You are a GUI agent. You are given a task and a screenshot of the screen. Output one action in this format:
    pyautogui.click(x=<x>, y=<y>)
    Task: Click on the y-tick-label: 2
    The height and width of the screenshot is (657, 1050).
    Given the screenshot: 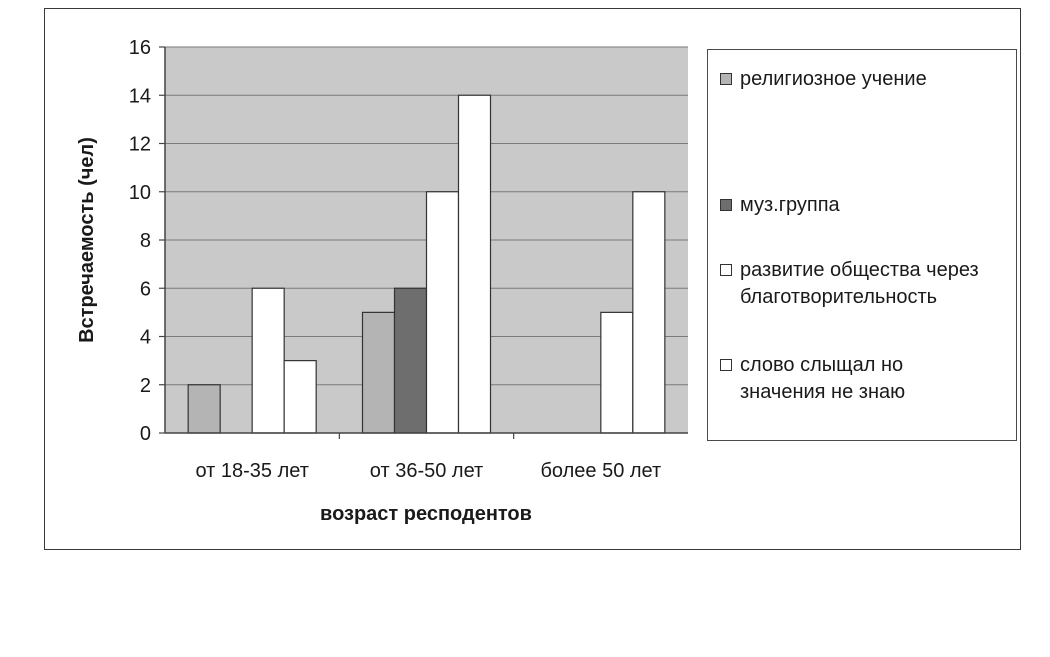 What is the action you would take?
    pyautogui.click(x=145, y=386)
    